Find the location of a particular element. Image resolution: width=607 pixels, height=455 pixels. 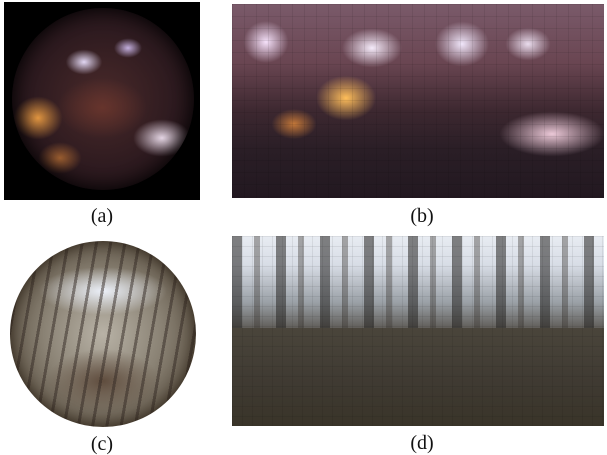

mirror-ball-indoor-image is located at coordinates (102, 101).